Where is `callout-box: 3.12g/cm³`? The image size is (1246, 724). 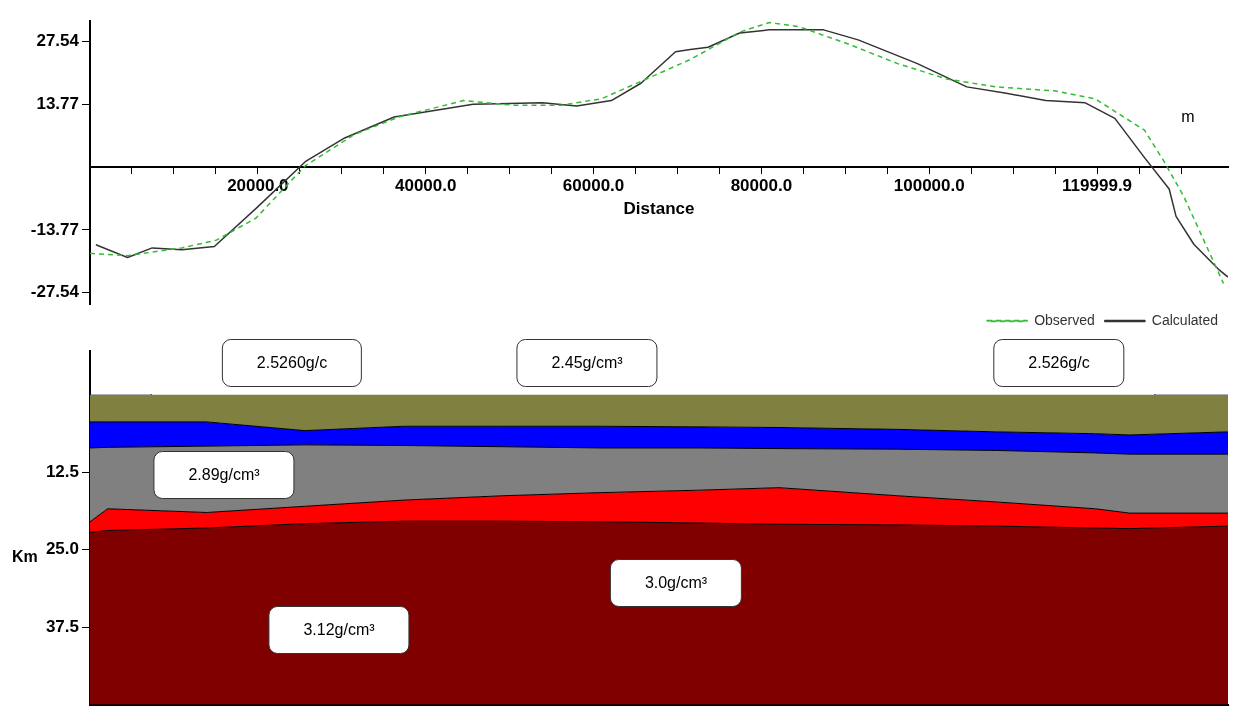
callout-box: 3.12g/cm³ is located at coordinates (339, 630).